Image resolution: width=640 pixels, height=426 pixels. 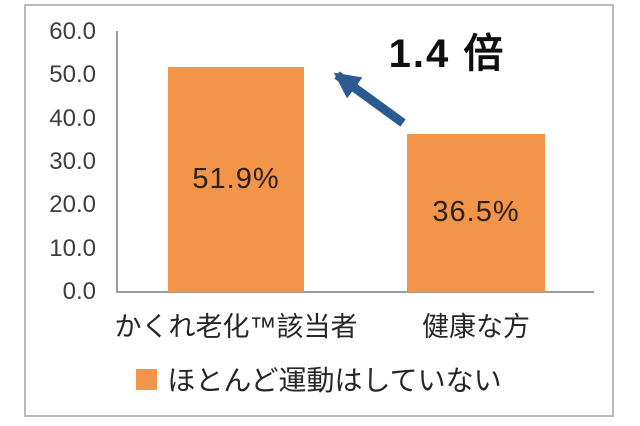 What do you see at coordinates (147, 379) in the screenshot?
I see `legend-swatch` at bounding box center [147, 379].